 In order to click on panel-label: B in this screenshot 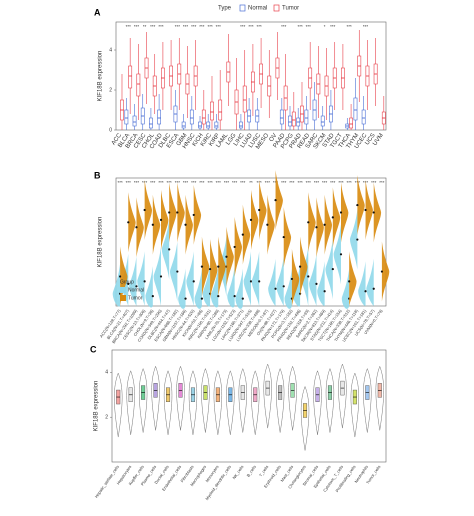, I will do `click(97, 175)`.